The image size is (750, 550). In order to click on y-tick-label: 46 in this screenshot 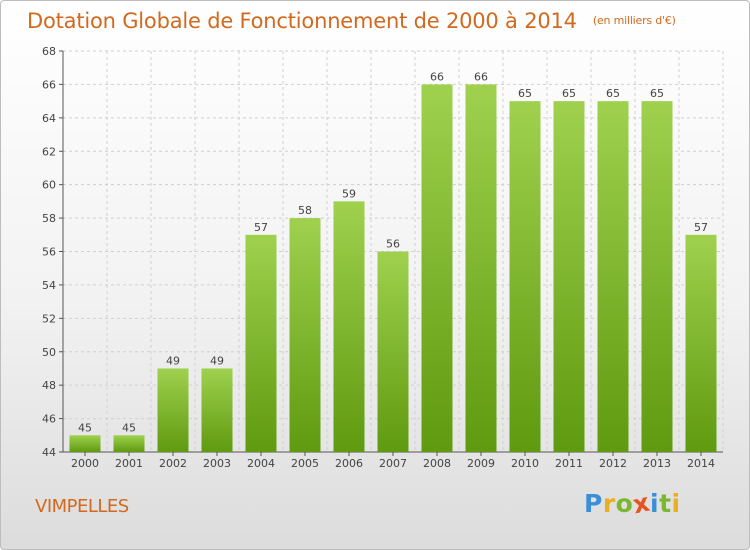, I will do `click(49, 419)`.